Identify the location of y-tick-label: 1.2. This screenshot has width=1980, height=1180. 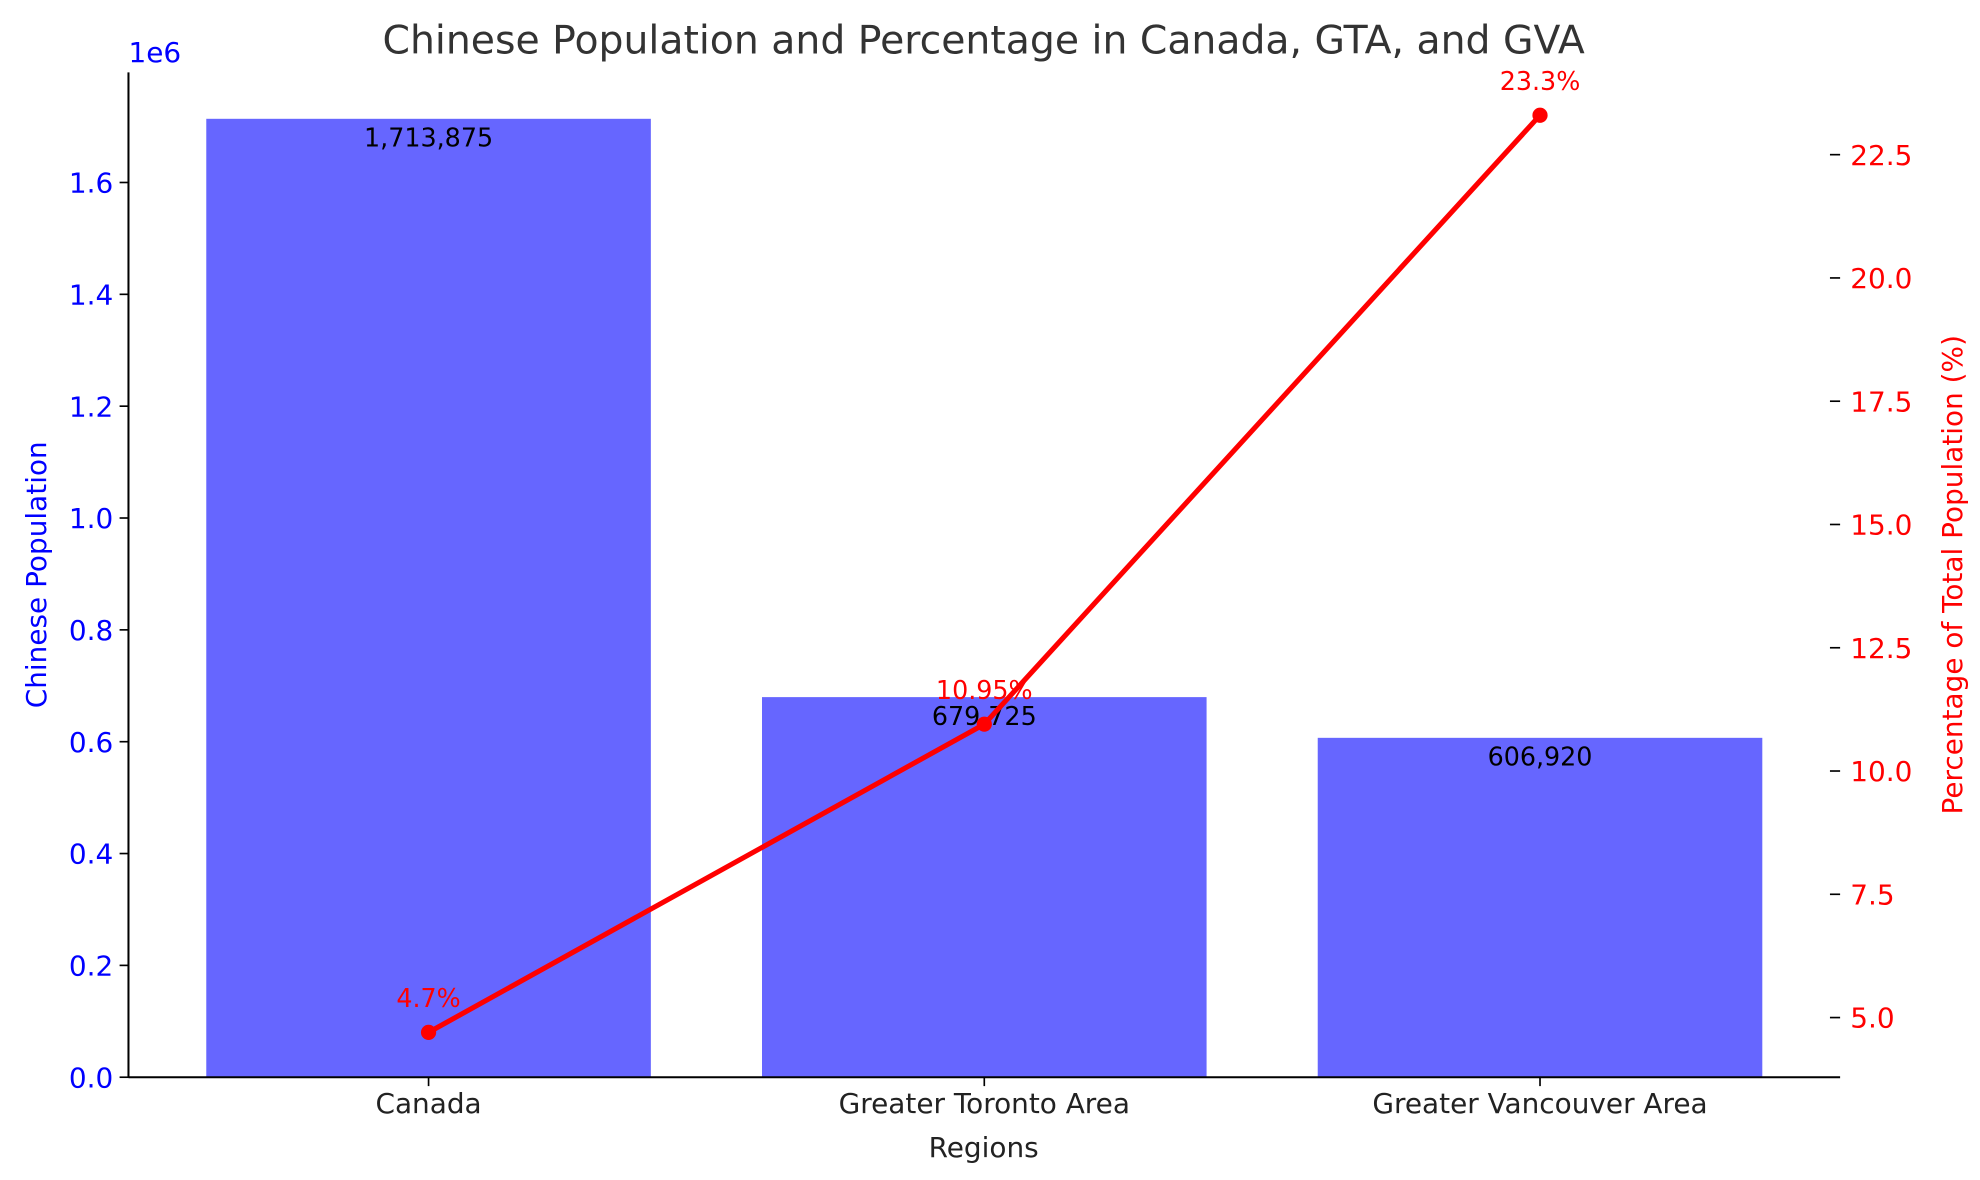
(91, 406).